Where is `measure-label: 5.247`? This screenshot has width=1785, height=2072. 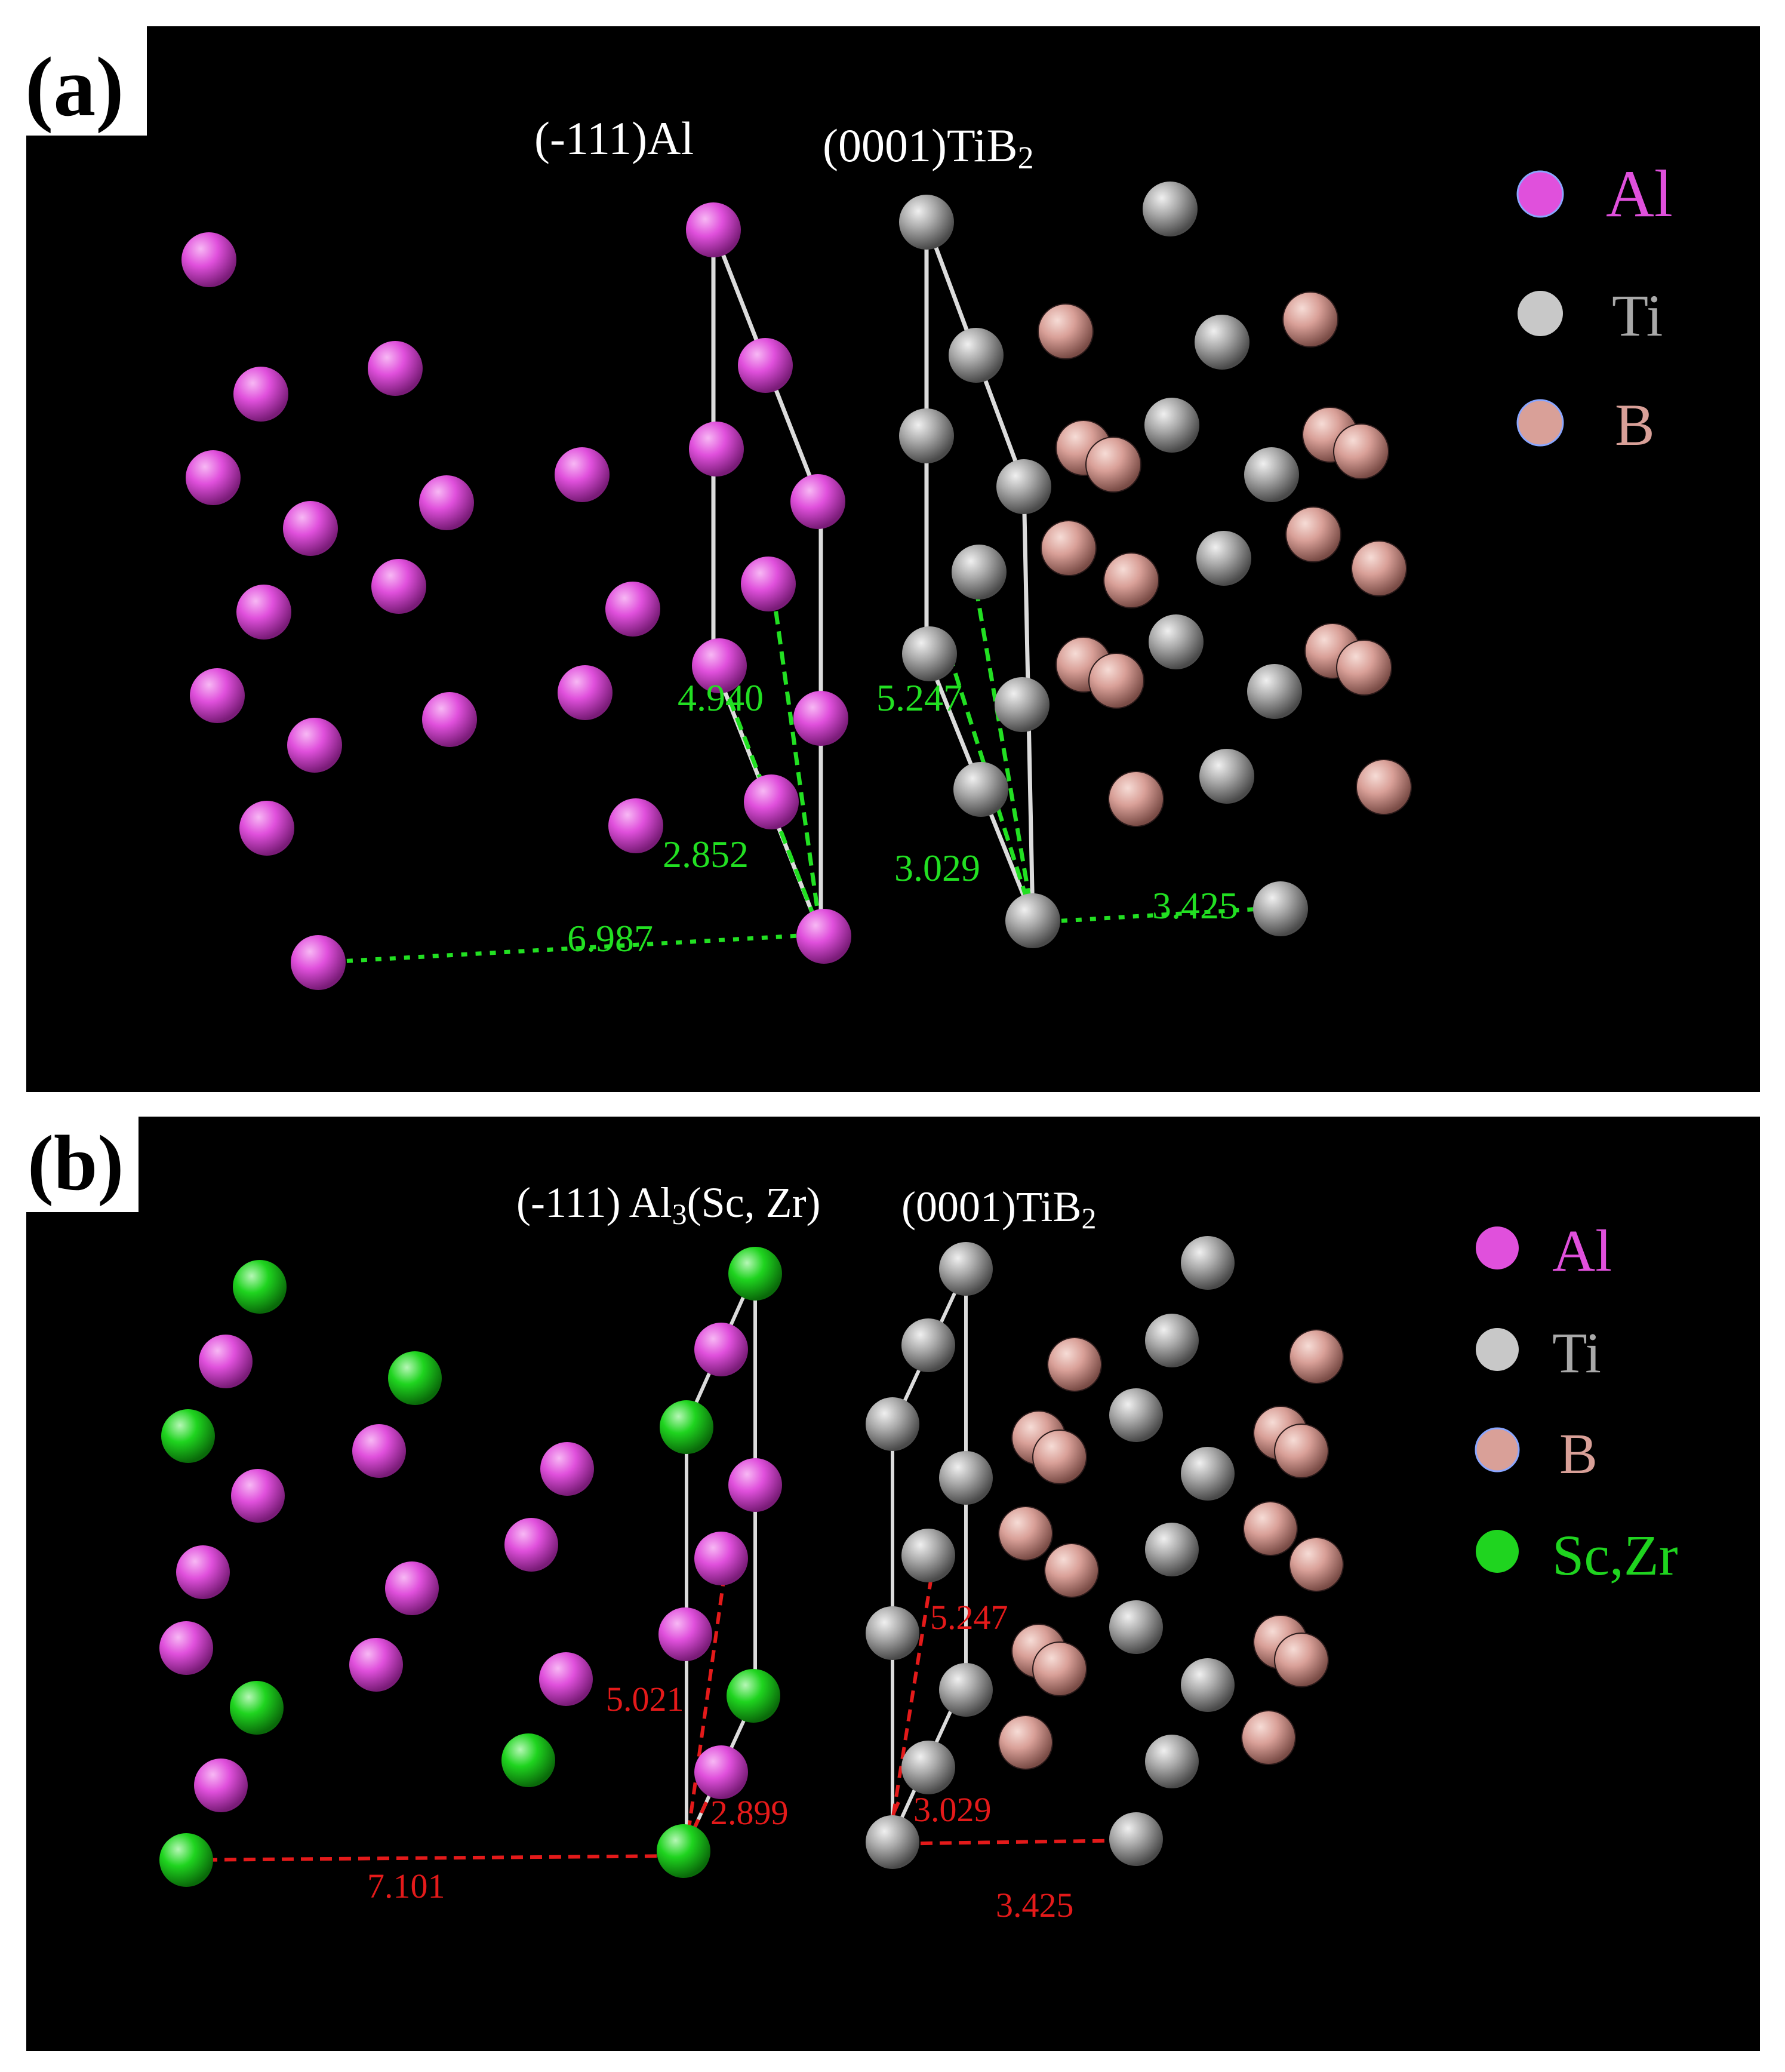 measure-label: 5.247 is located at coordinates (969, 1617).